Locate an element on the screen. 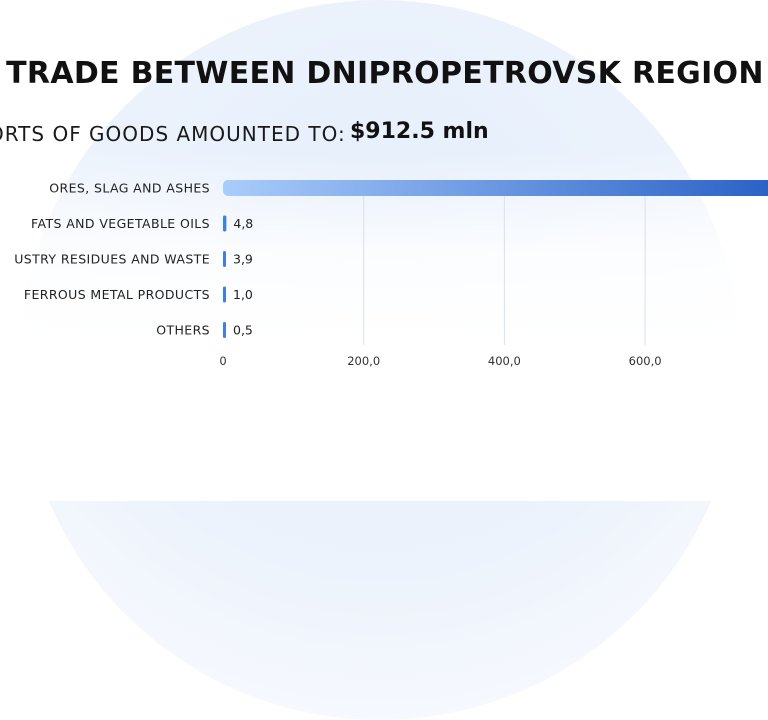 The height and width of the screenshot is (720, 768). exports-total: $912.5 mln is located at coordinates (419, 131).